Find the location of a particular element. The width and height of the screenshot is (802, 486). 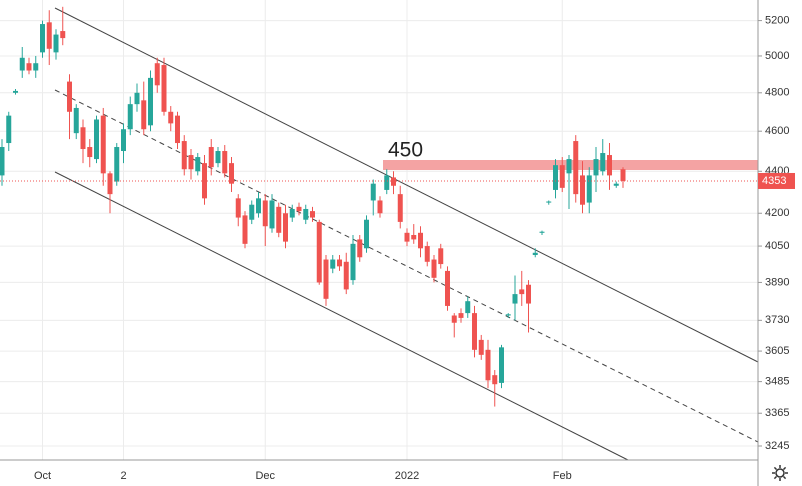

x-tick-label: 2022 is located at coordinates (407, 476).